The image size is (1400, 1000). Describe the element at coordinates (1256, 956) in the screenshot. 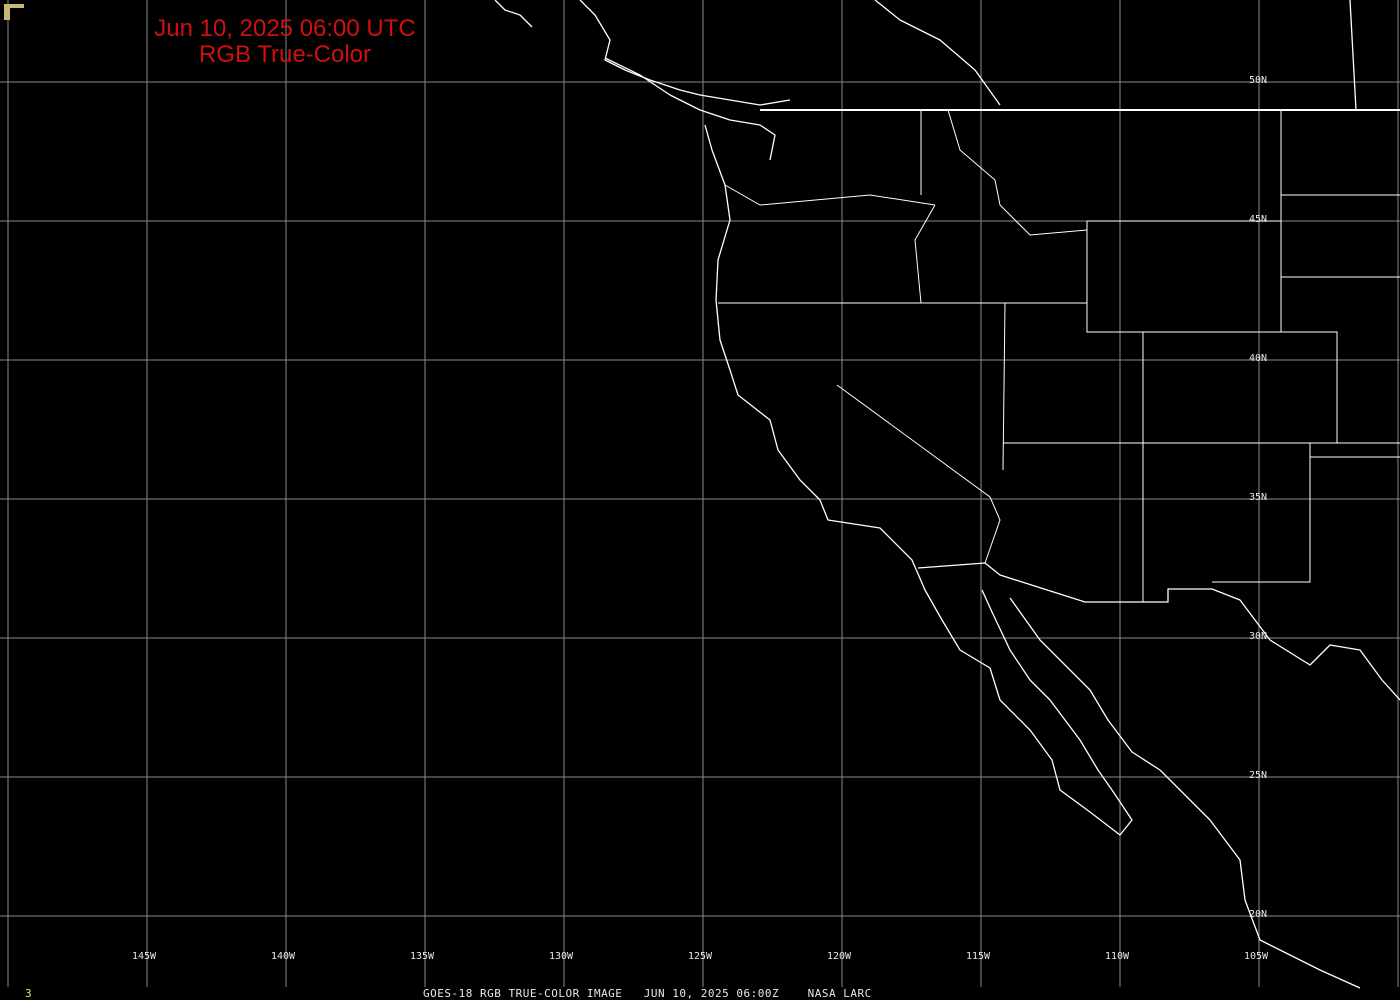

I see `longitude-label: 105W` at that location.